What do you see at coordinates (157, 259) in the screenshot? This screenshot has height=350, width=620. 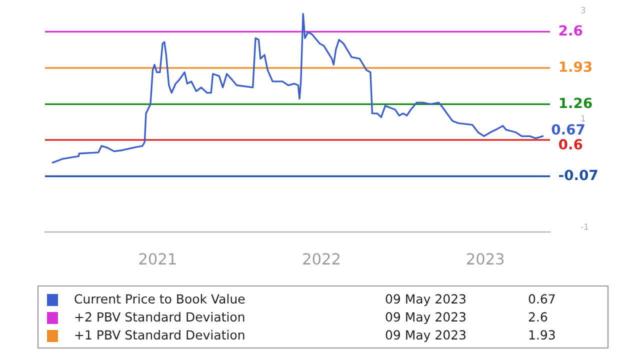 I see `x-tick-label: 2021` at bounding box center [157, 259].